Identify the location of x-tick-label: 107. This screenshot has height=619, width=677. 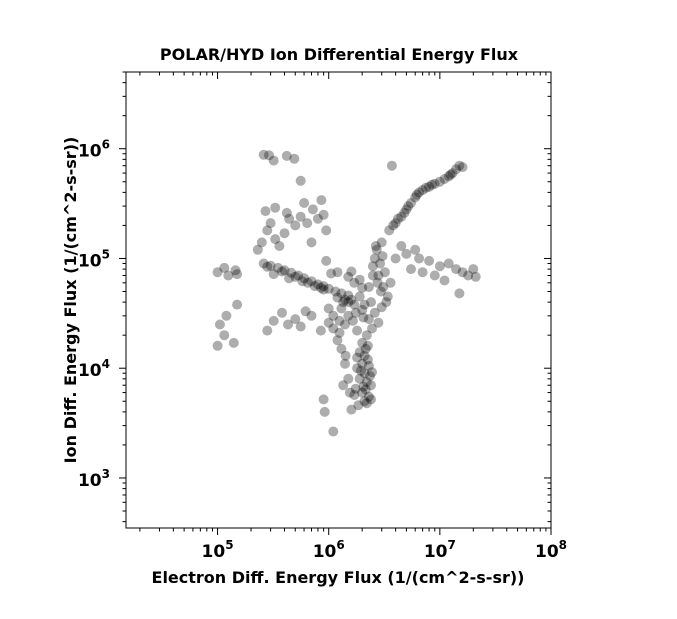
(440, 550).